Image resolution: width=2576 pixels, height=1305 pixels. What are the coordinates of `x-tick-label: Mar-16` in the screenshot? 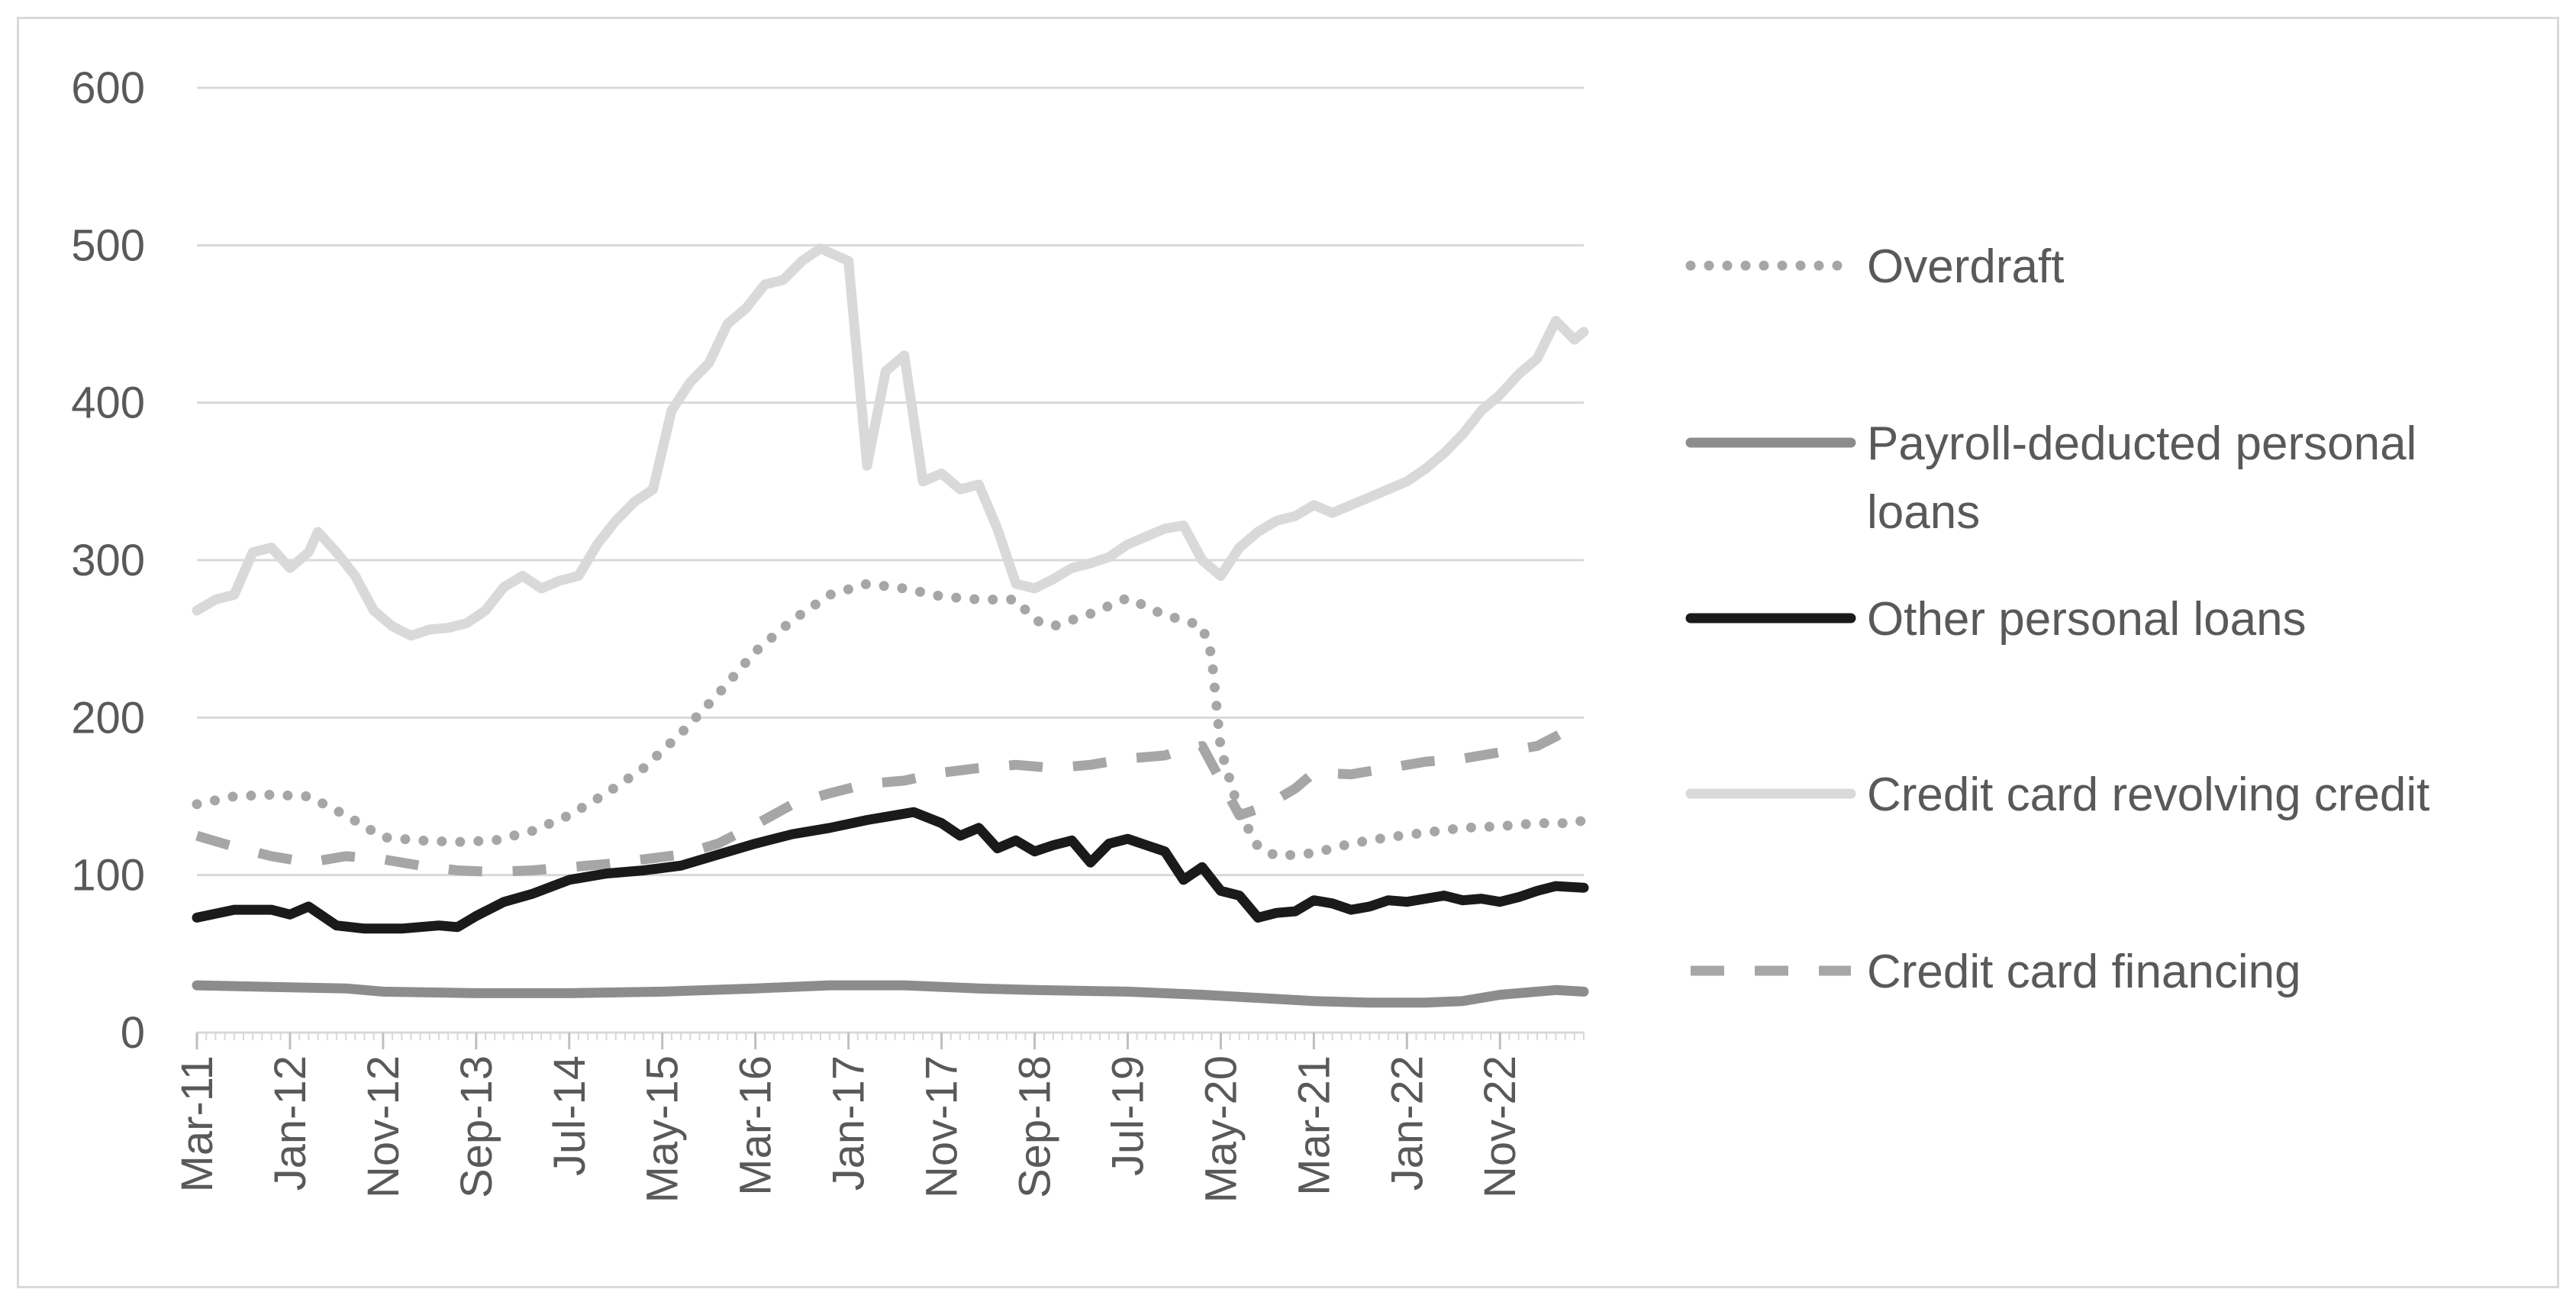 It's located at (756, 1125).